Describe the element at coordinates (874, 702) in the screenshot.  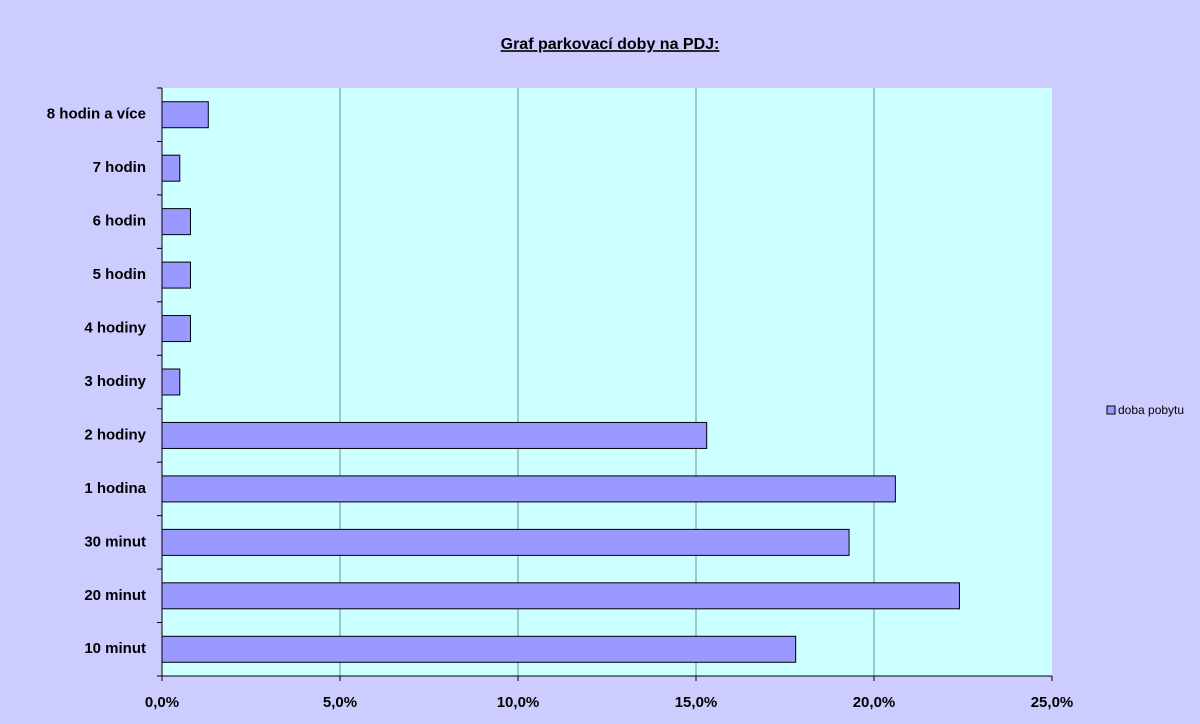
I see `x-tick-label: 20,0%` at that location.